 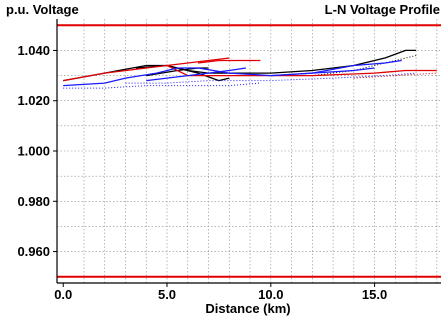 I want to click on x-tick-label: 0.0, so click(x=63, y=294).